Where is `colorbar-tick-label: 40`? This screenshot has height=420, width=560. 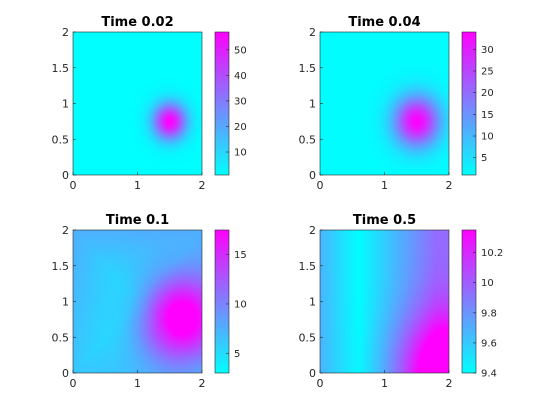
colorbar-tick-label: 40 is located at coordinates (240, 76).